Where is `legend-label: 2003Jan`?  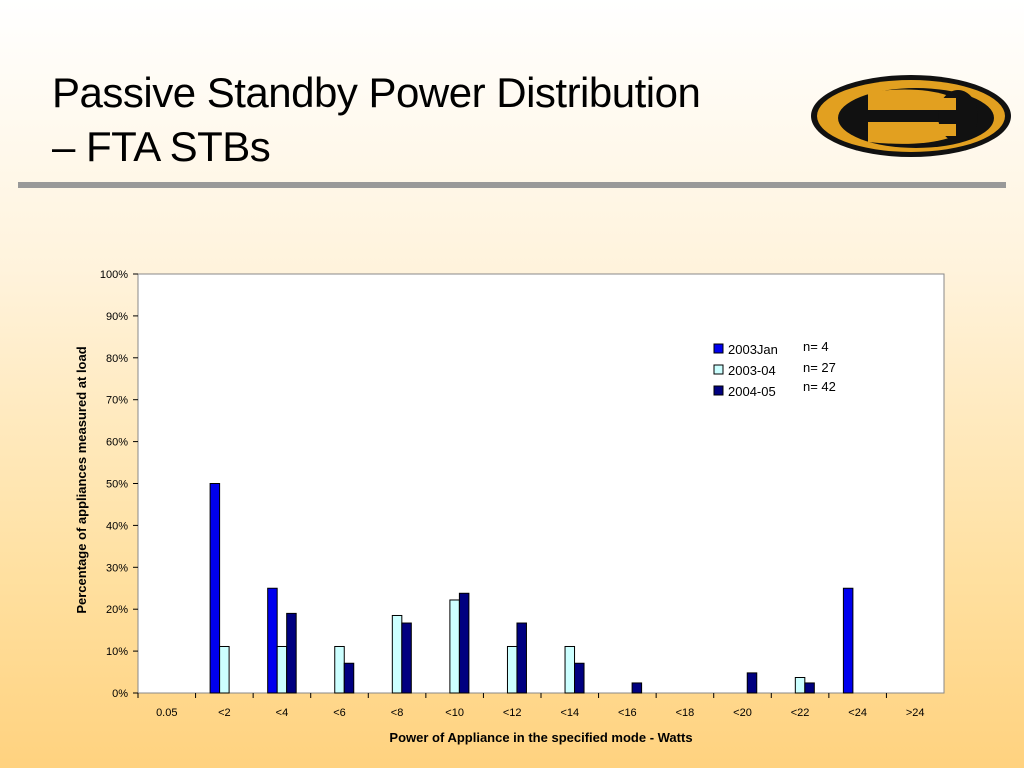 legend-label: 2003Jan is located at coordinates (753, 349).